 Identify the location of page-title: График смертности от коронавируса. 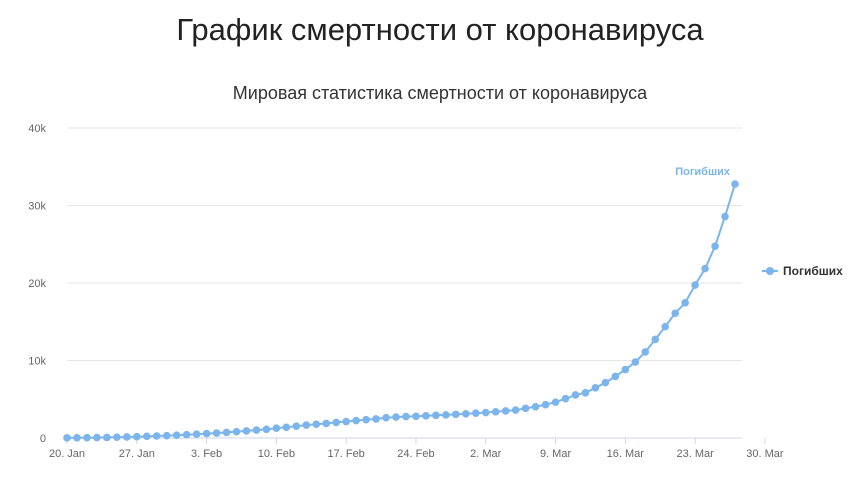
(440, 29).